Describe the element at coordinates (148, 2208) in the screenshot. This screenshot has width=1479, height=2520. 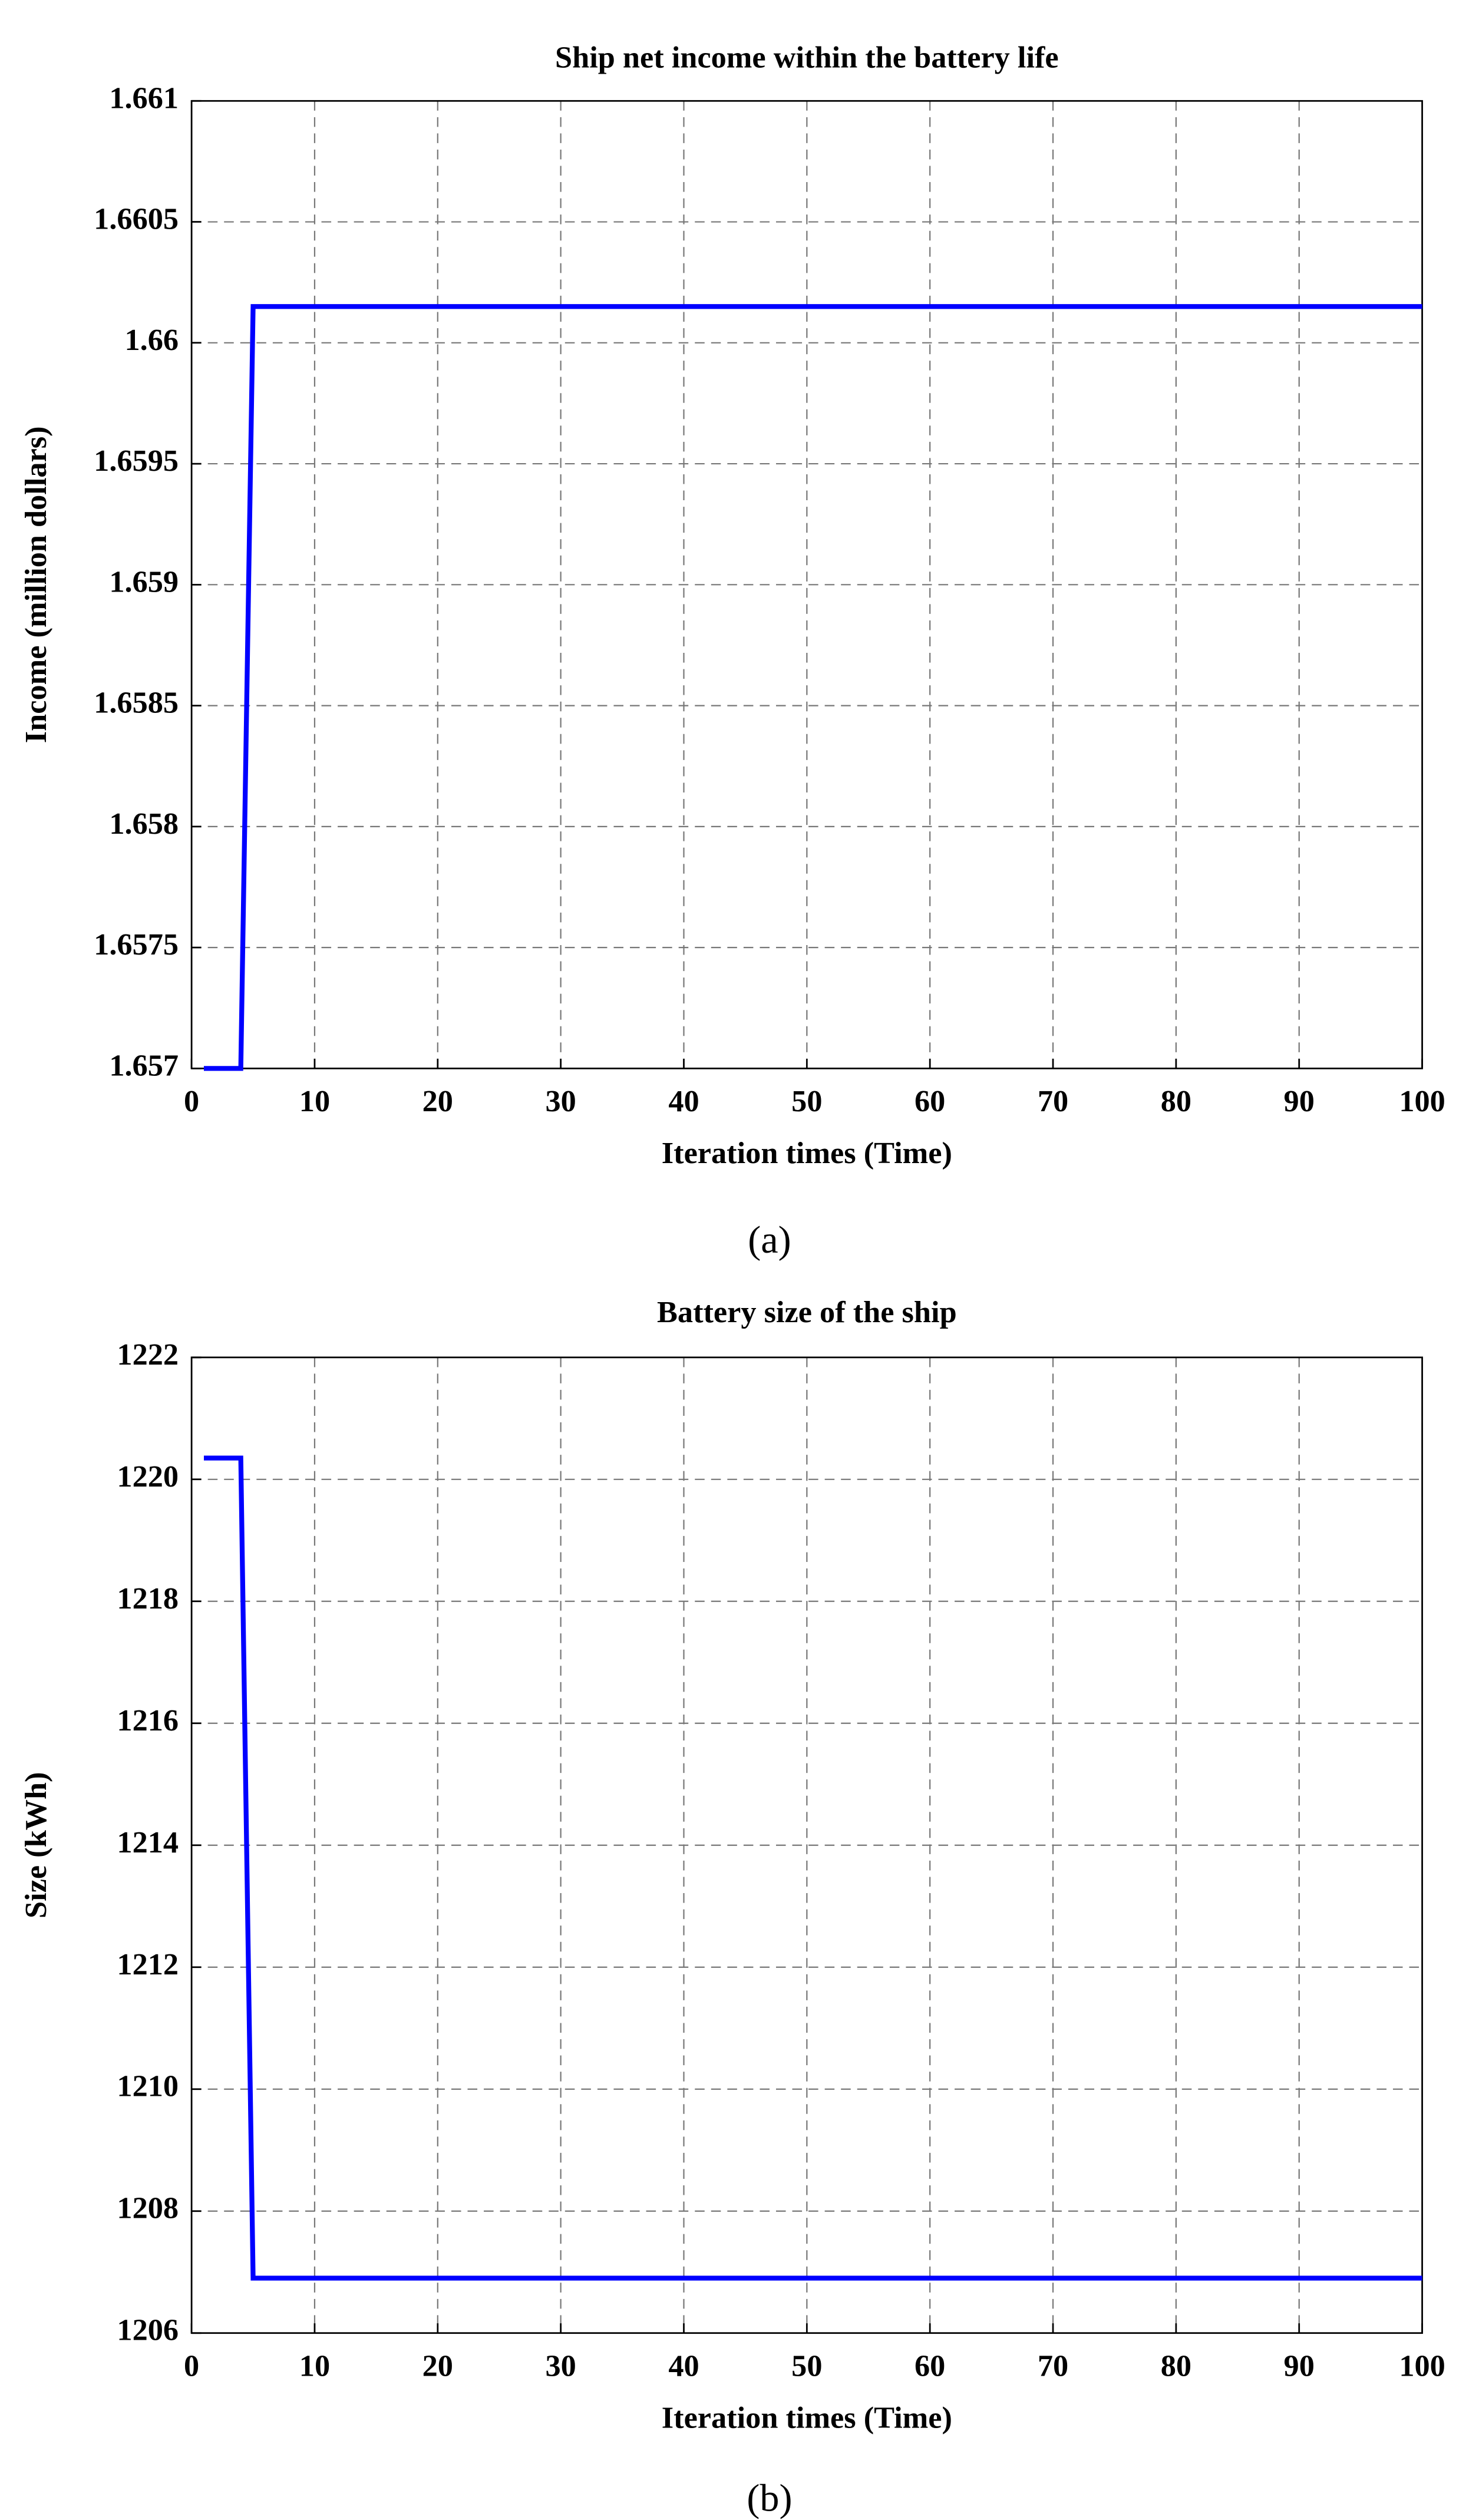
I see `y-tick-label: 1208` at that location.